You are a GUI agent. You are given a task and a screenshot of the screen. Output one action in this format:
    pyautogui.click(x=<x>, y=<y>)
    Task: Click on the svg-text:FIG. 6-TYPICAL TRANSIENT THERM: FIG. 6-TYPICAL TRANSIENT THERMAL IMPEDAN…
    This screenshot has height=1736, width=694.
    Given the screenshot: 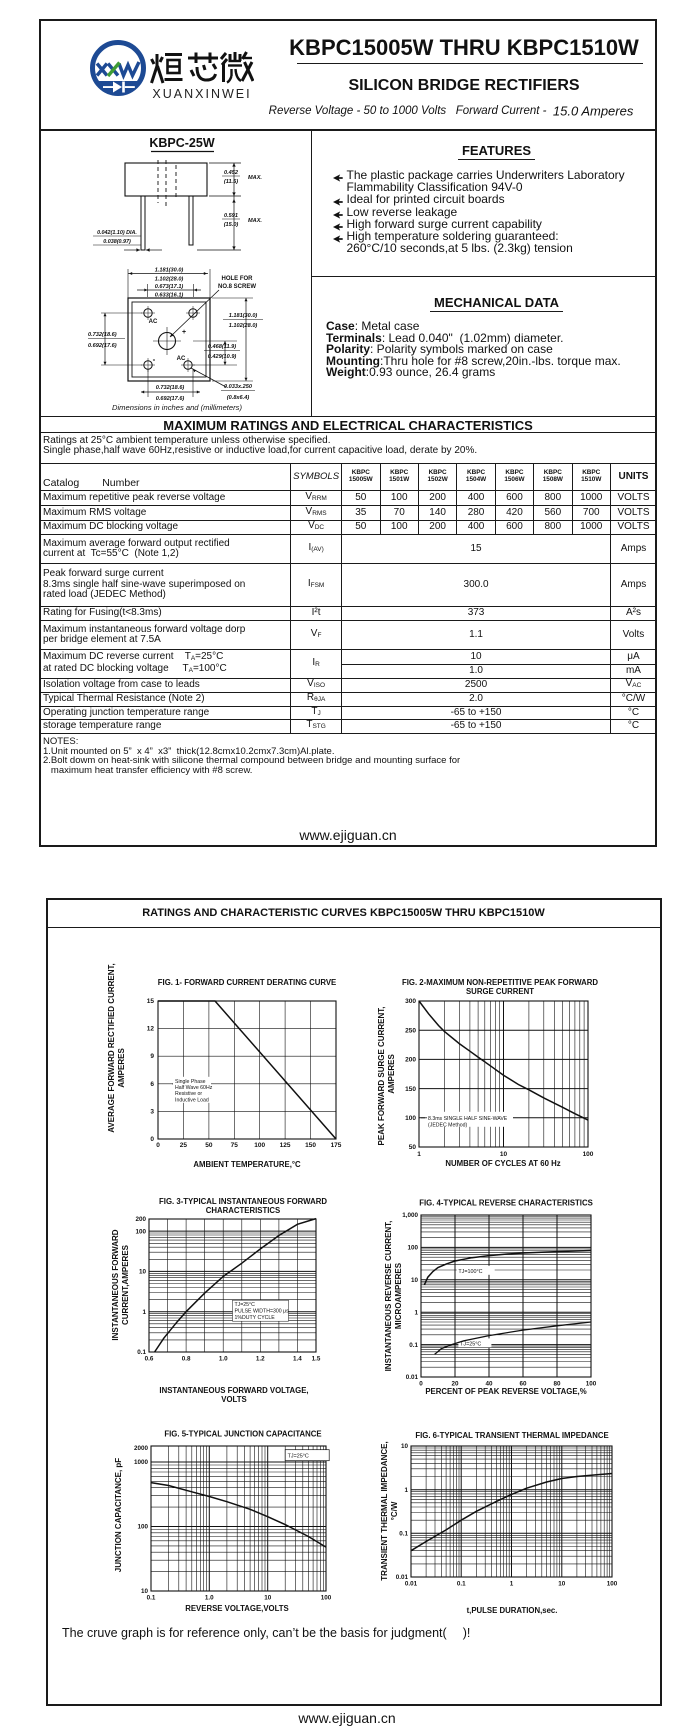 What is the action you would take?
    pyautogui.click(x=511, y=1435)
    